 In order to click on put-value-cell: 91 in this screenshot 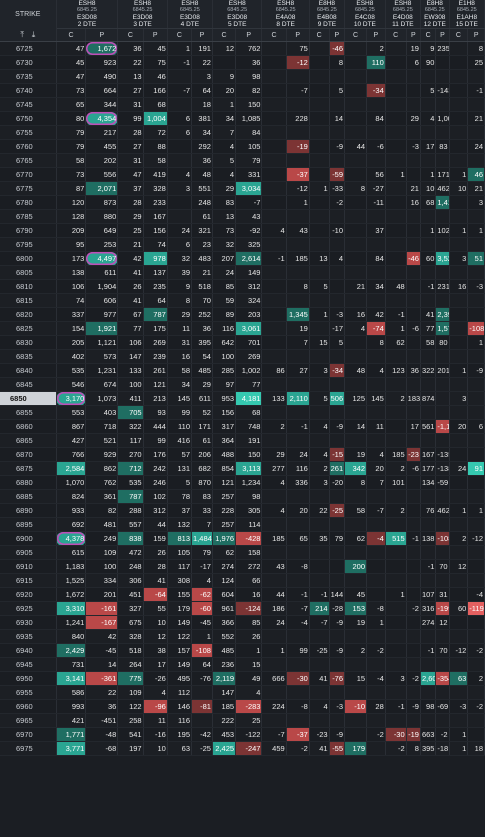, I will do `click(476, 468)`.